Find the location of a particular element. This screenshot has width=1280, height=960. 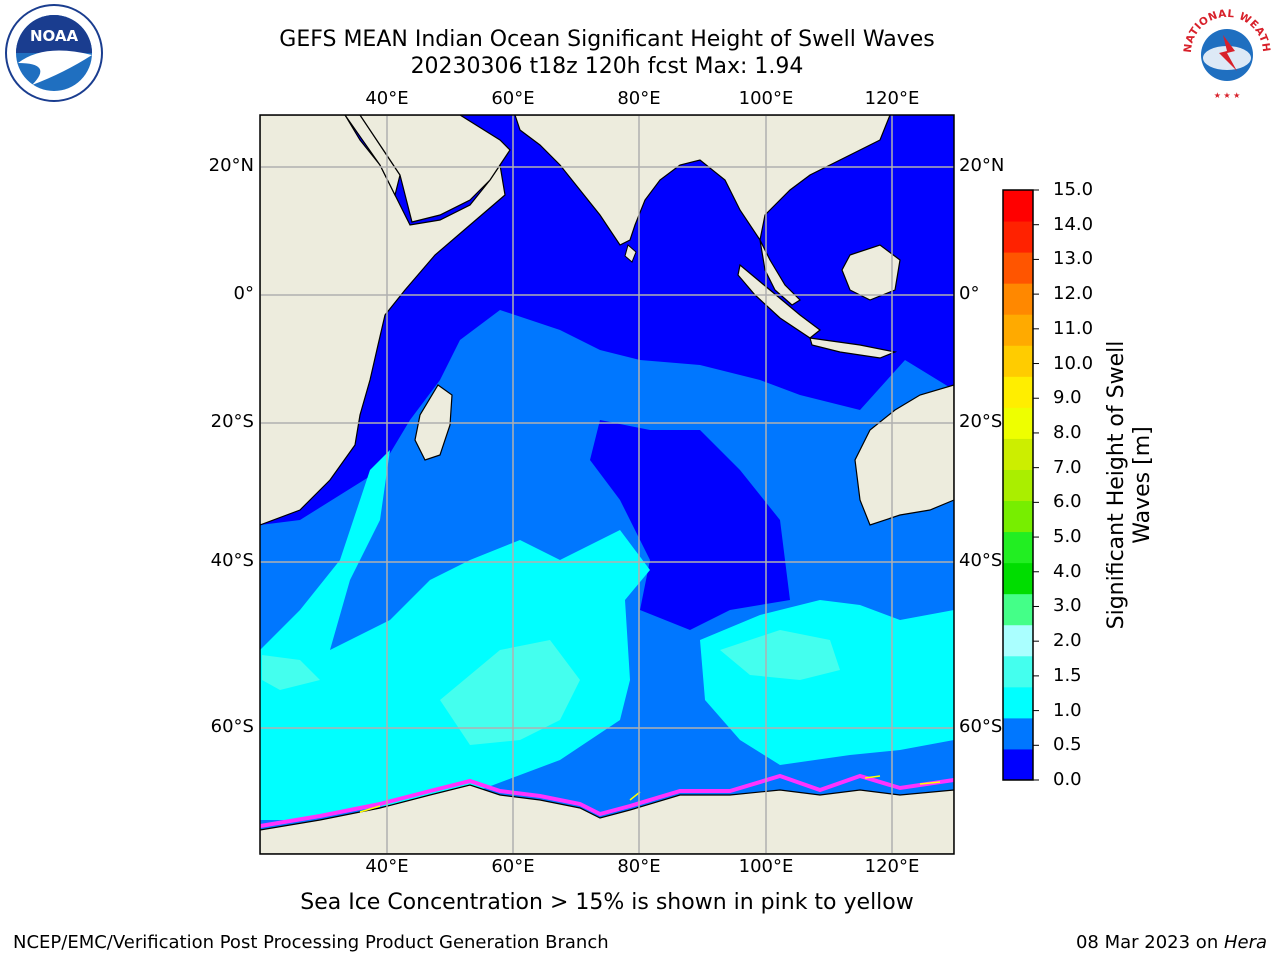

land-australia is located at coordinates (904, 455).